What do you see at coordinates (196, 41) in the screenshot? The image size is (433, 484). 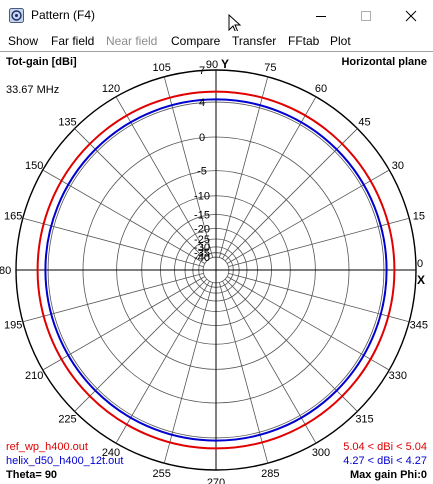 I see `menu-compare: Compare` at bounding box center [196, 41].